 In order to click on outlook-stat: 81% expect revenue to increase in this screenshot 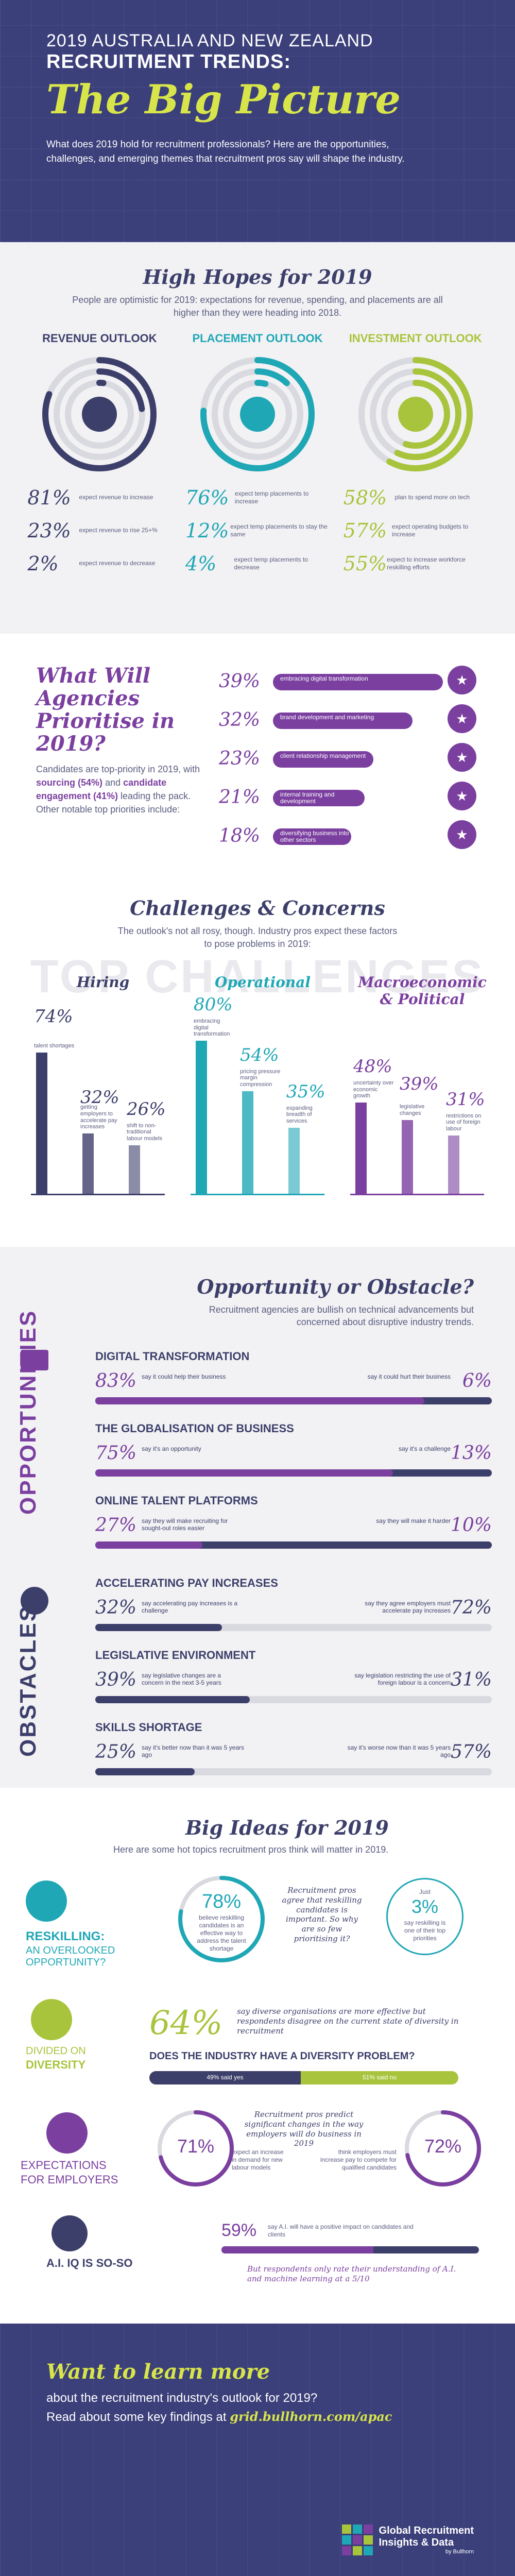, I will do `click(99, 497)`.